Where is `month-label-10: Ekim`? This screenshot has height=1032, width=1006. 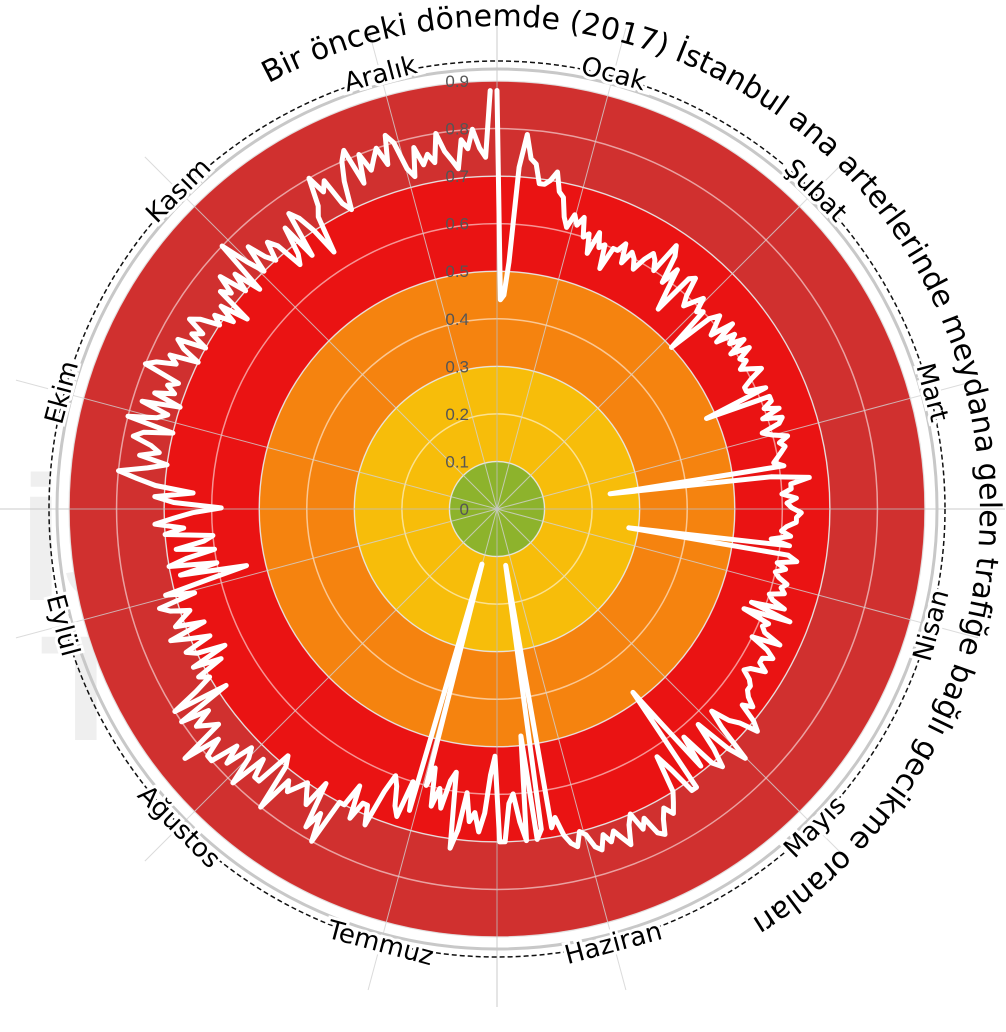 month-label-10: Ekim is located at coordinates (63, 393).